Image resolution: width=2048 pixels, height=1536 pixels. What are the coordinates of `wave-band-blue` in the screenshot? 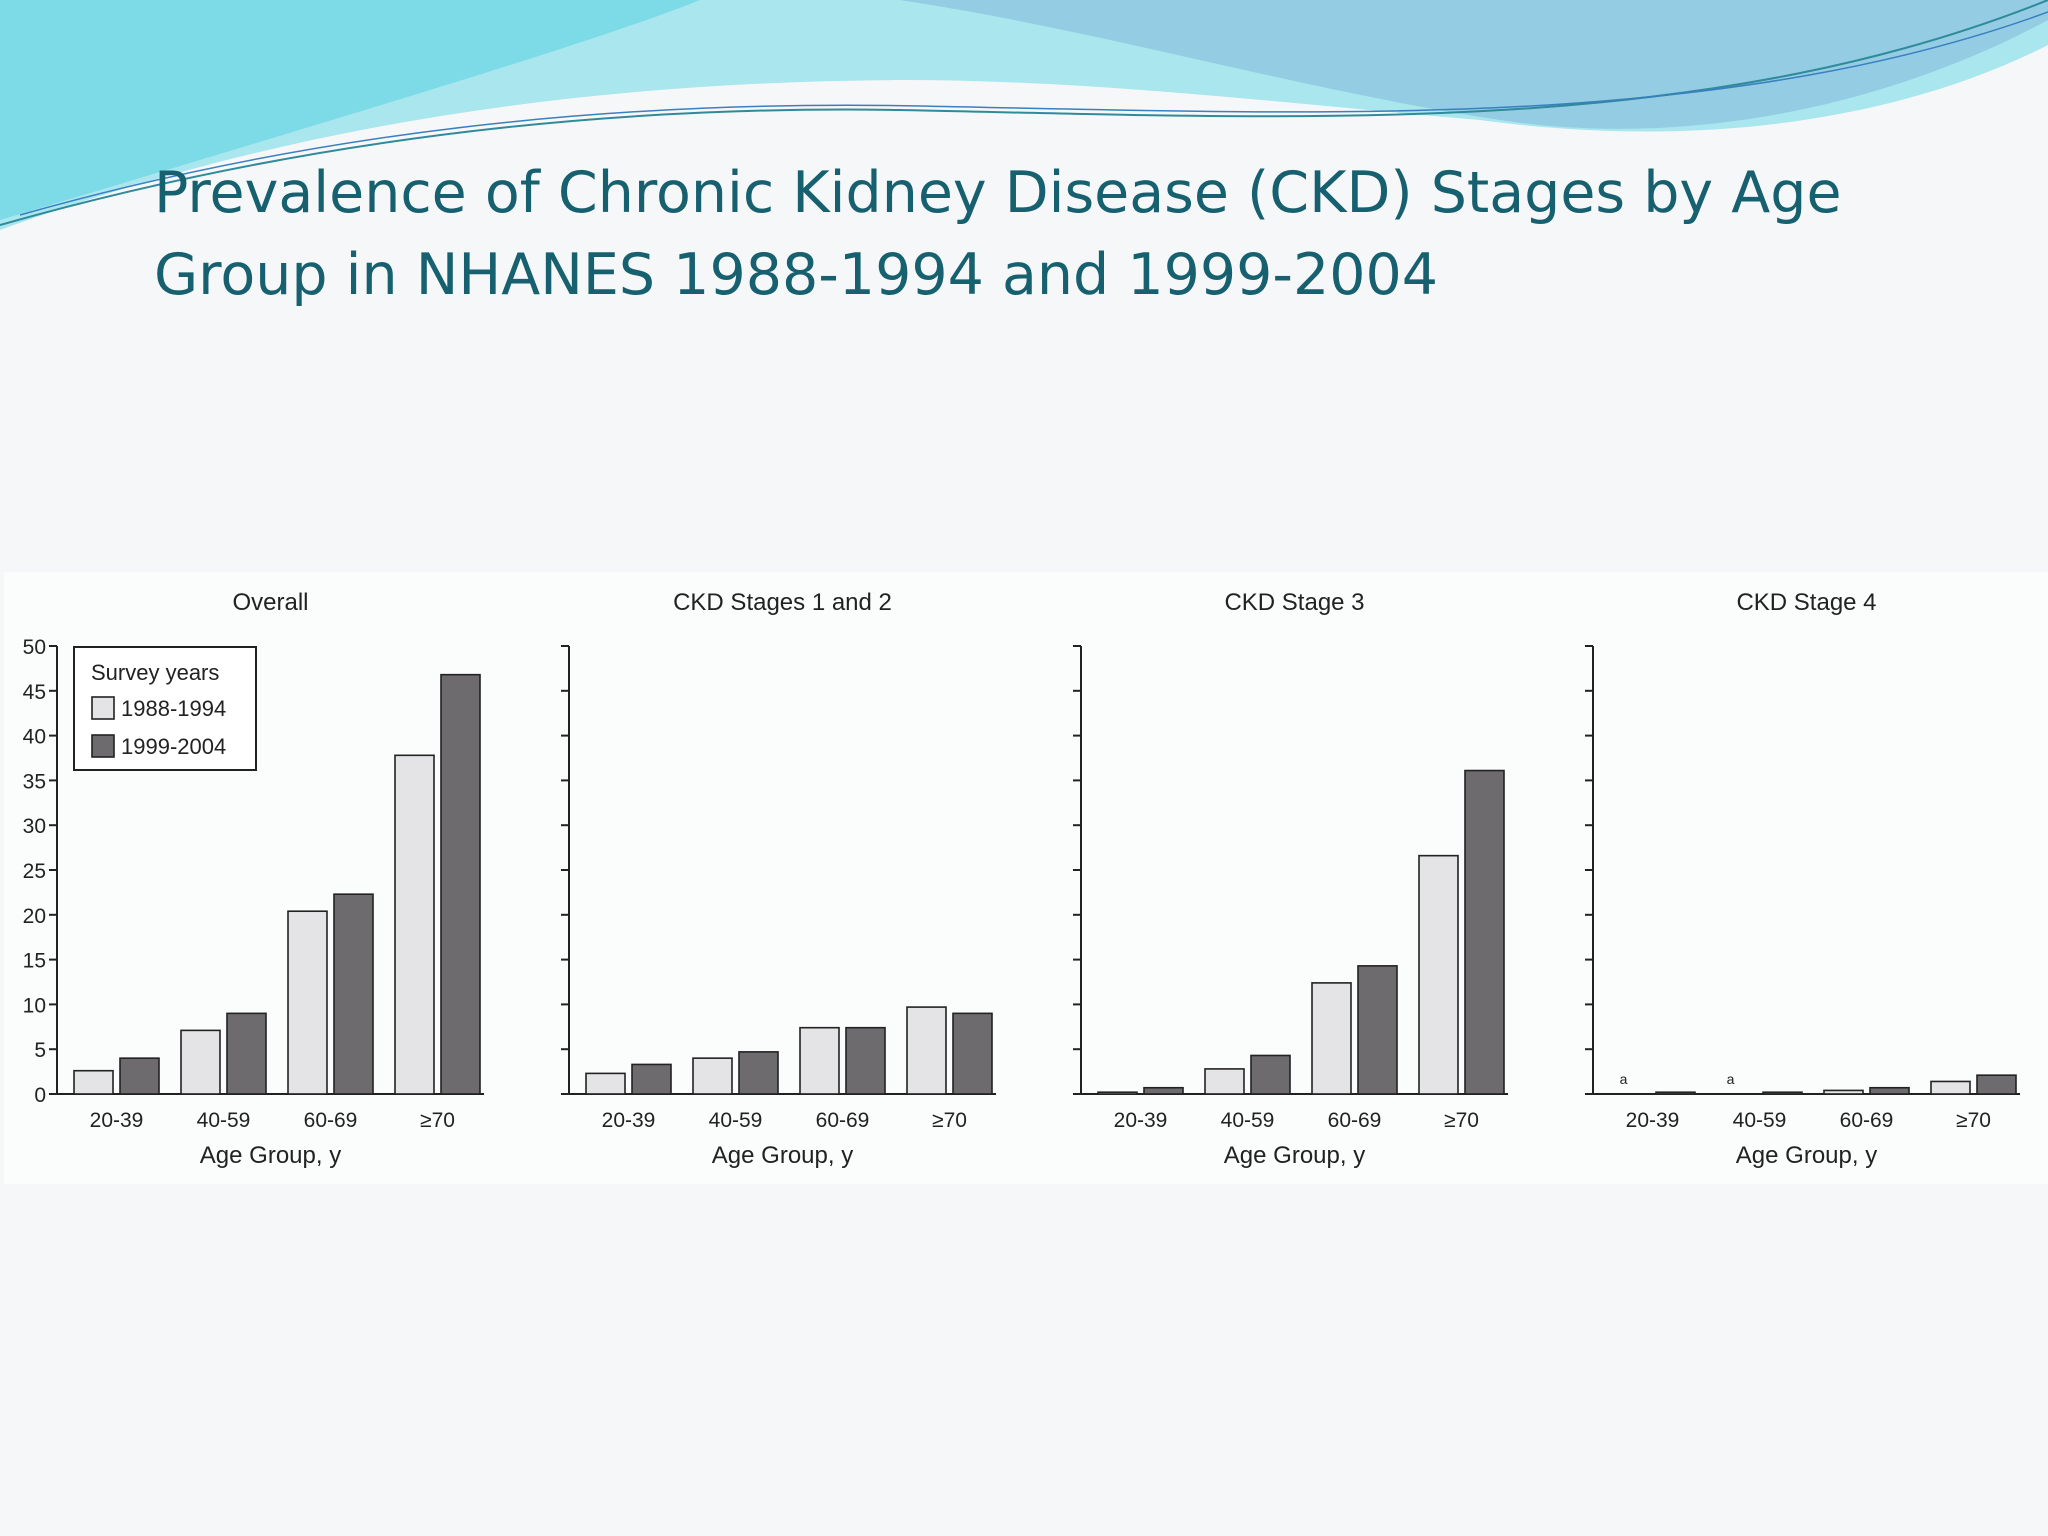 It's located at (1024, 64).